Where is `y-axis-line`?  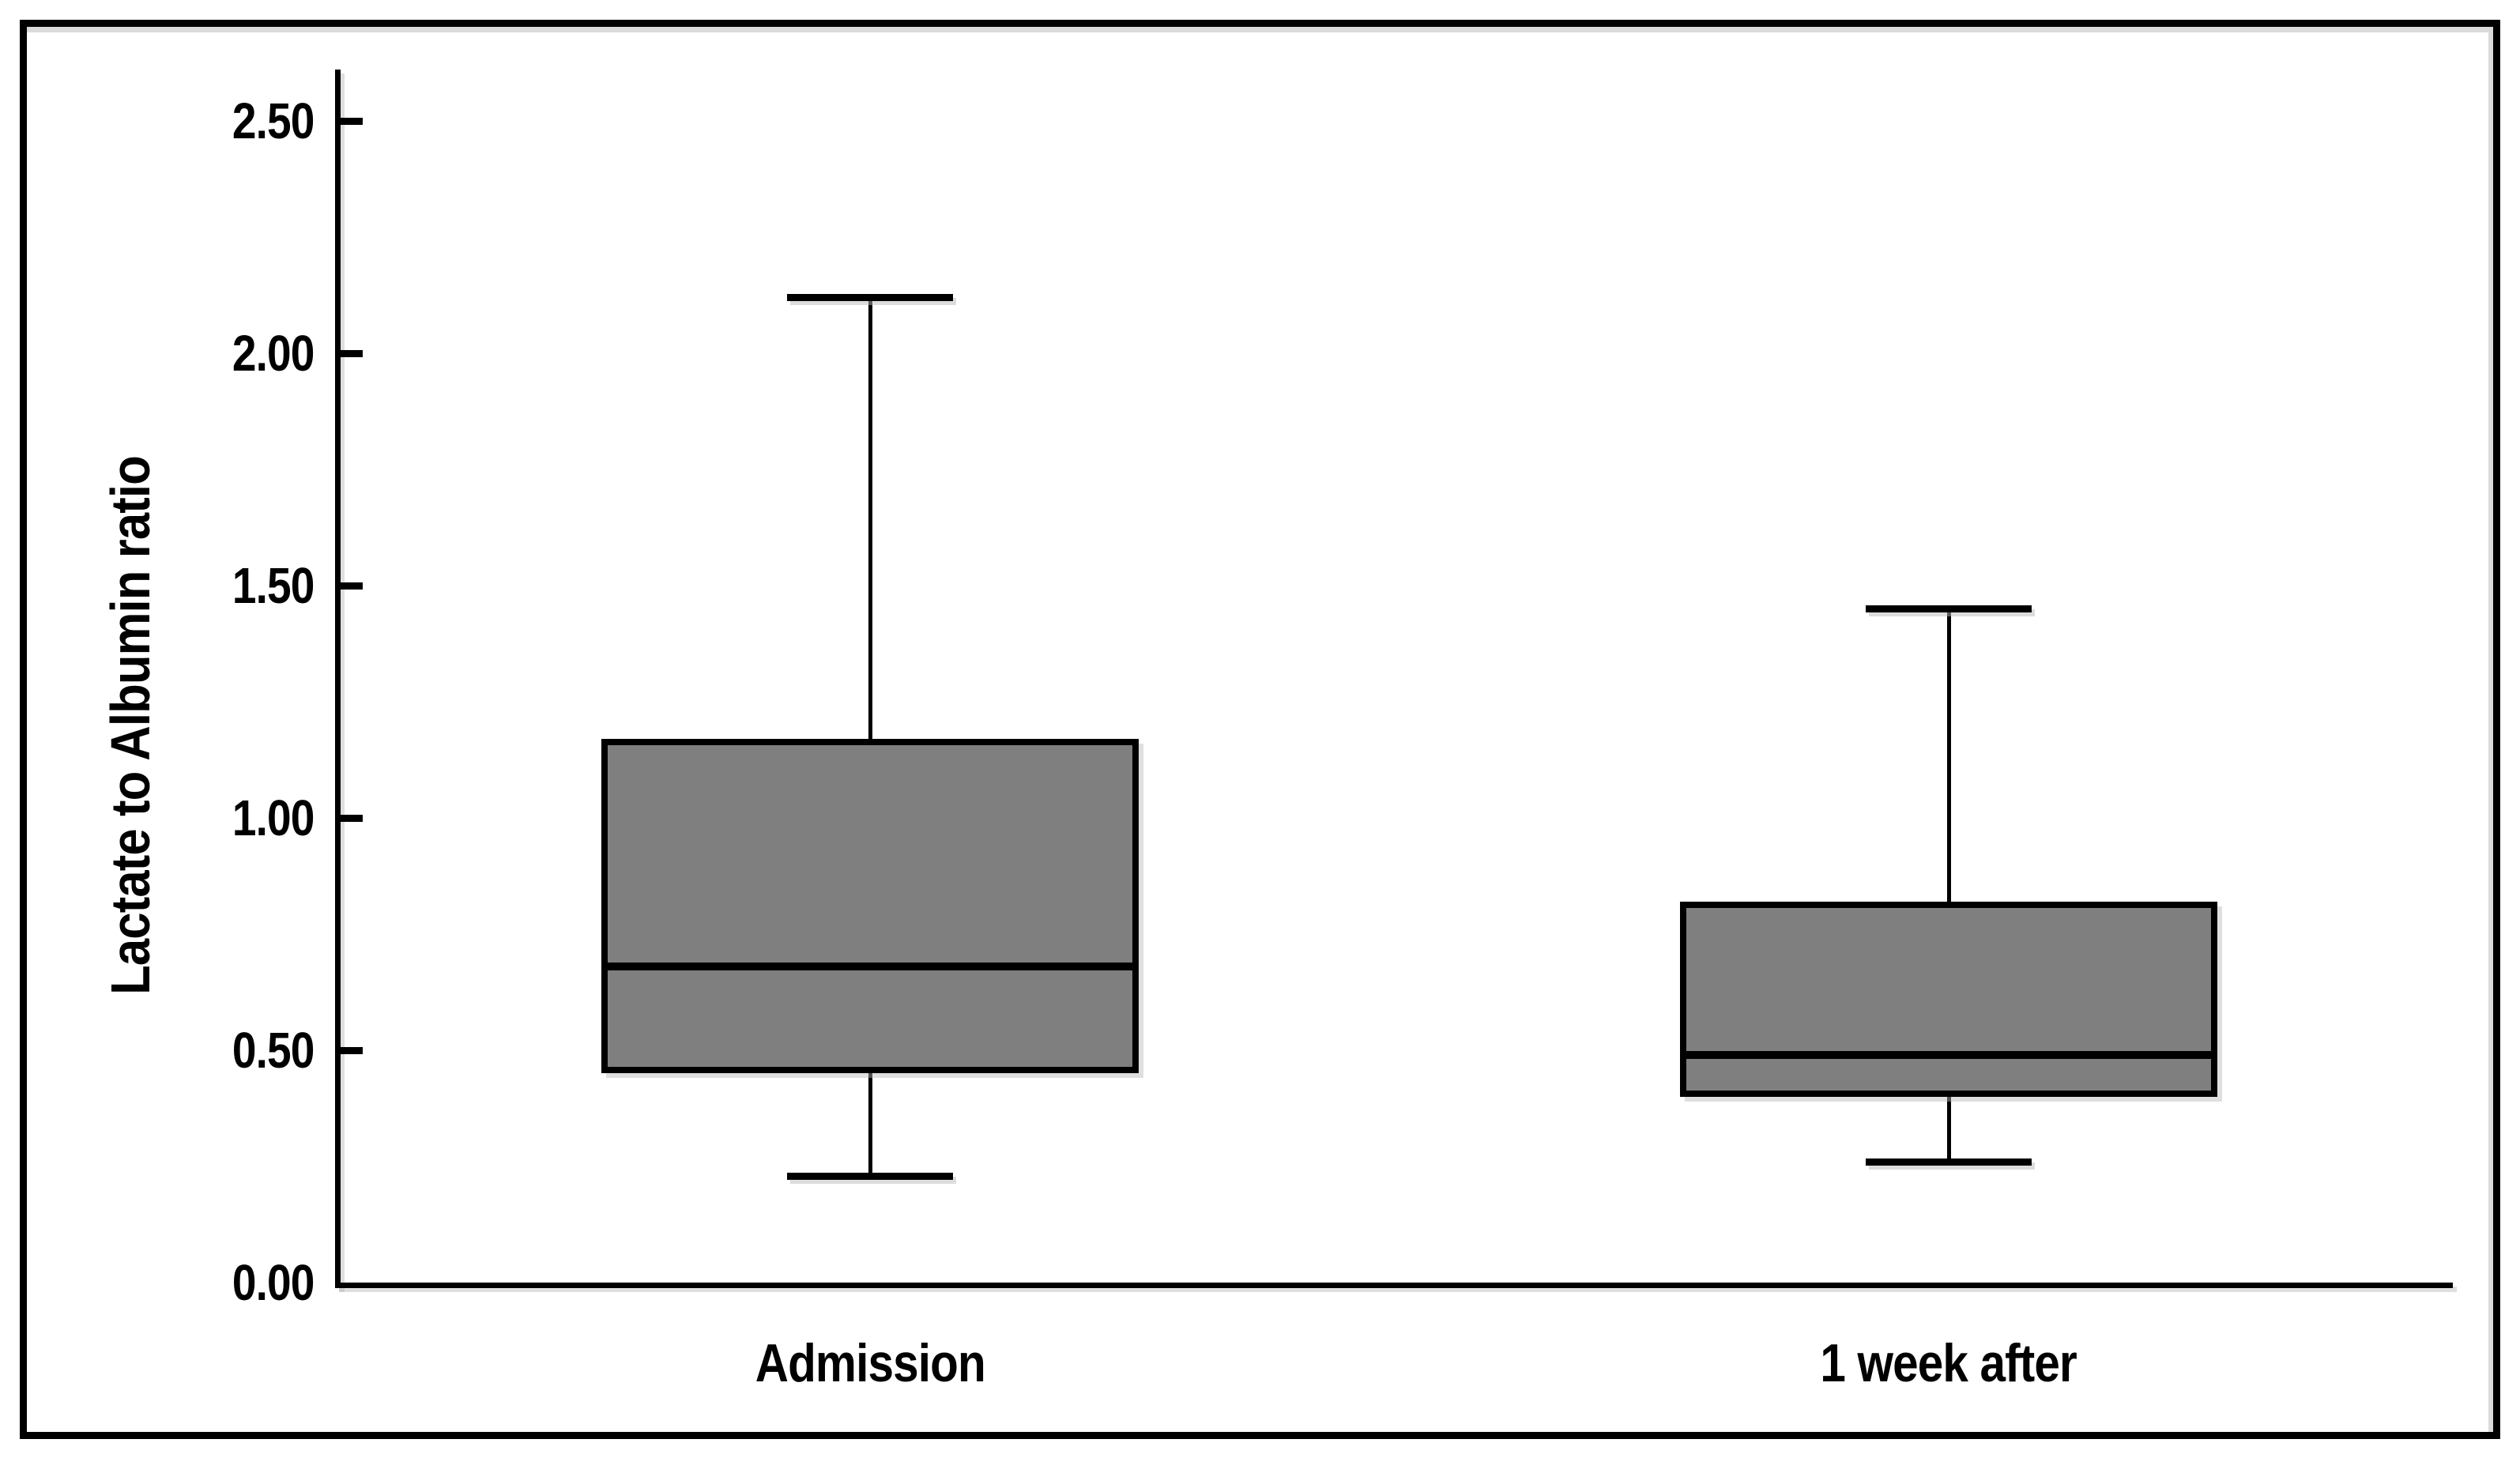
y-axis-line is located at coordinates (338, 679).